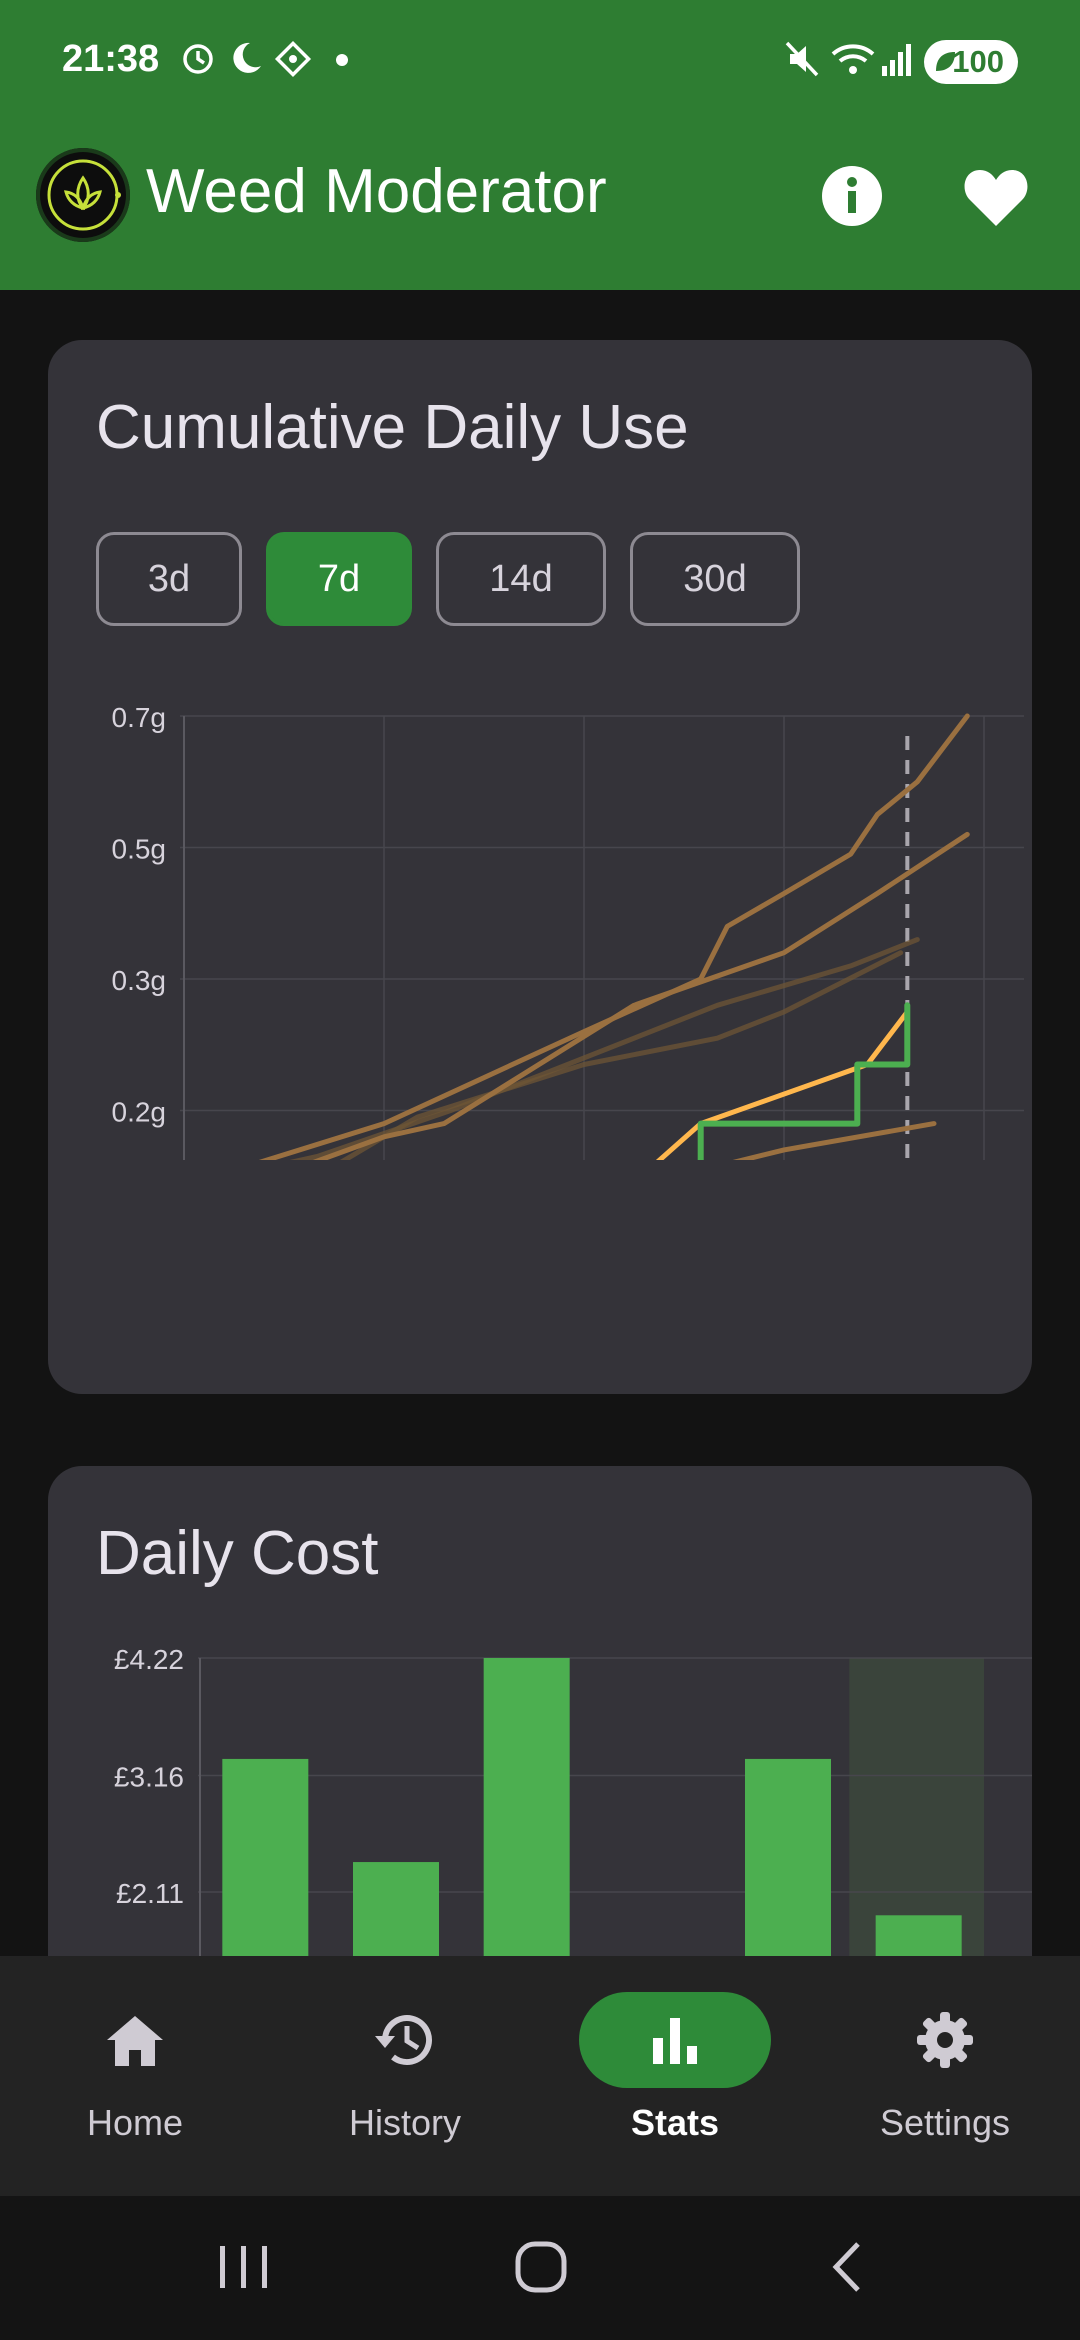 This screenshot has width=1080, height=2340. Describe the element at coordinates (139, 1112) in the screenshot. I see `y-tick-label: 0.2g` at that location.